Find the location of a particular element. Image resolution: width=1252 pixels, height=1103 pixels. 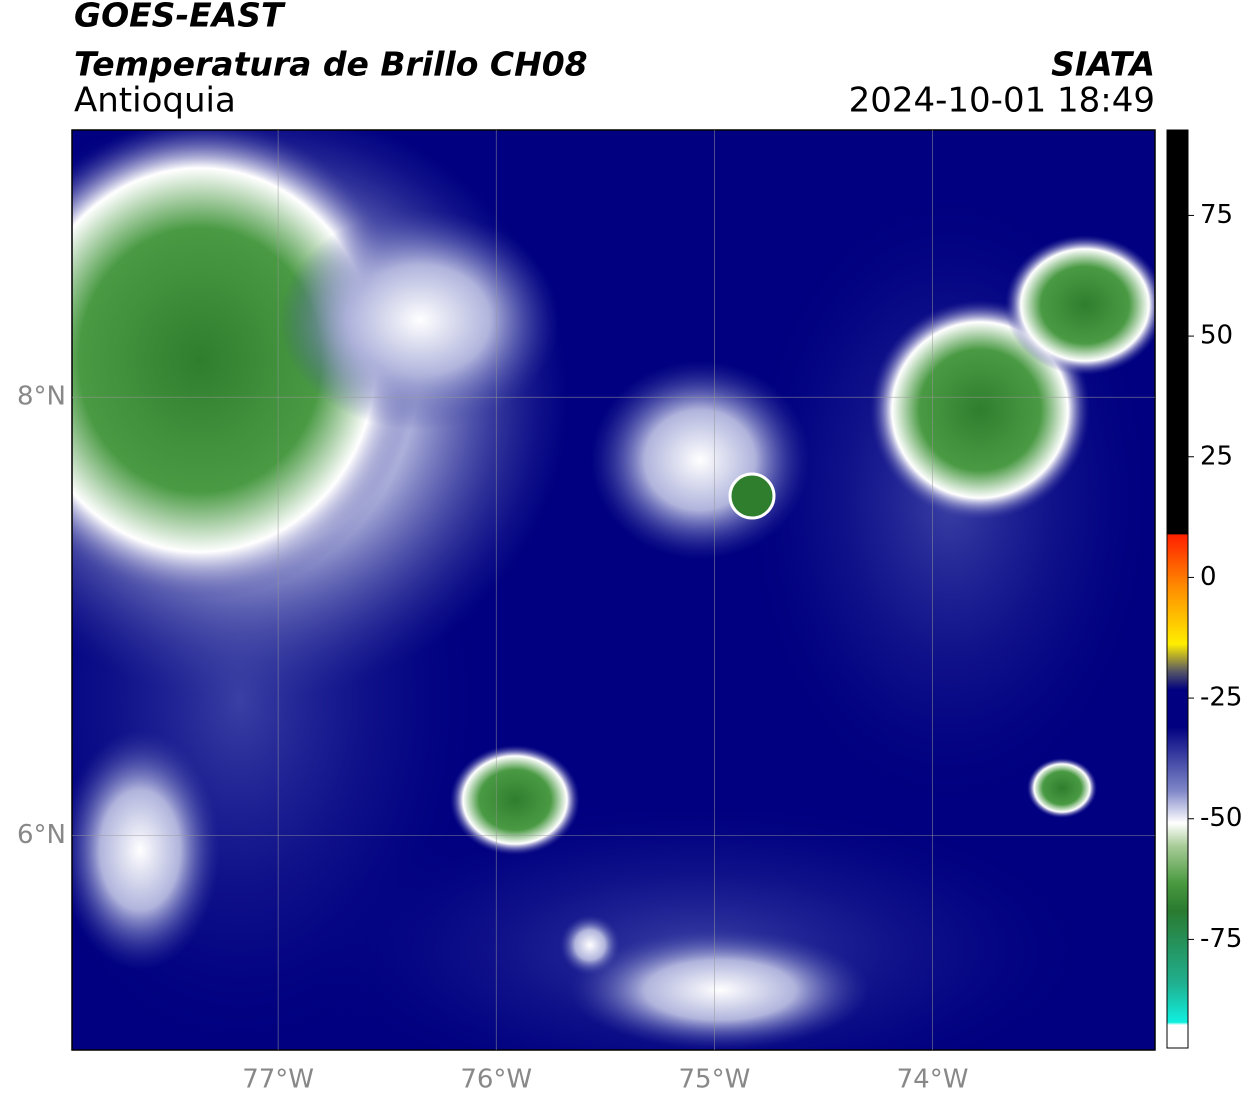

source: SIATA is located at coordinates (1103, 64).